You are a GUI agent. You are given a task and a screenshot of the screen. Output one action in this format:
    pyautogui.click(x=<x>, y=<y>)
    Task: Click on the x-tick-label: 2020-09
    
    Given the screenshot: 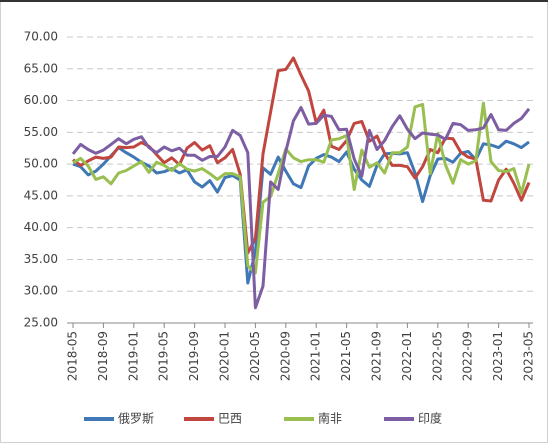 What is the action you would take?
    pyautogui.click(x=285, y=356)
    